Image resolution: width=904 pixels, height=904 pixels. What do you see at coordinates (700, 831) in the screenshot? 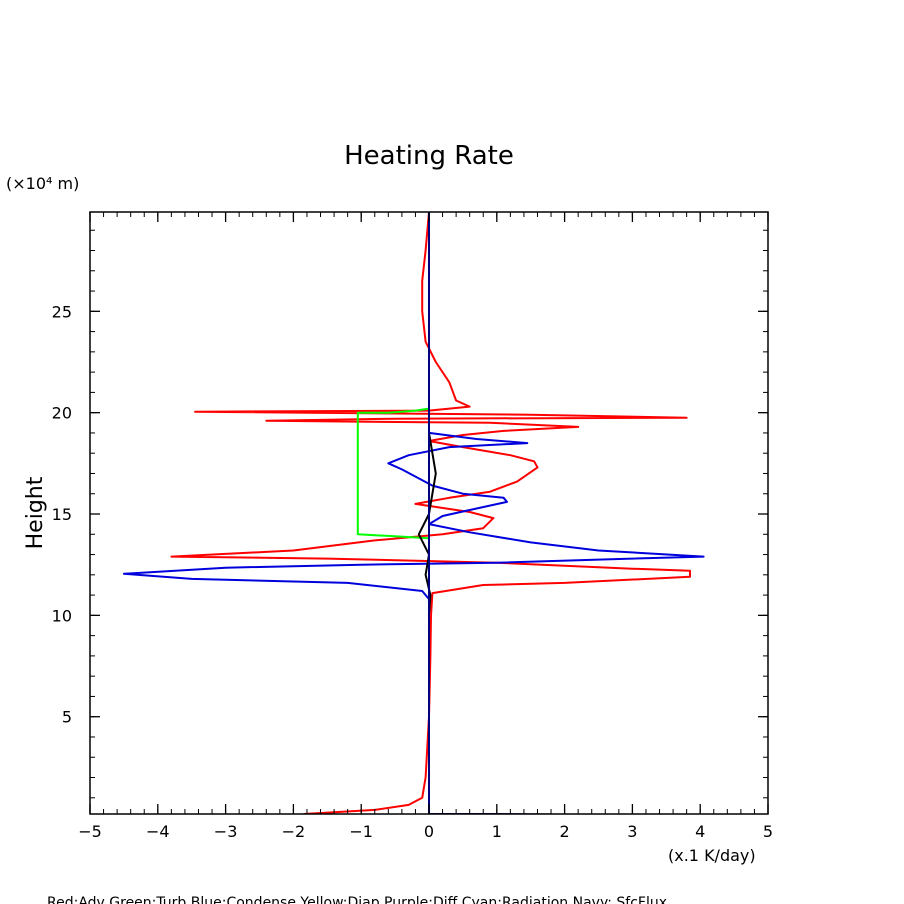
I see `x-tick-label: 4` at bounding box center [700, 831].